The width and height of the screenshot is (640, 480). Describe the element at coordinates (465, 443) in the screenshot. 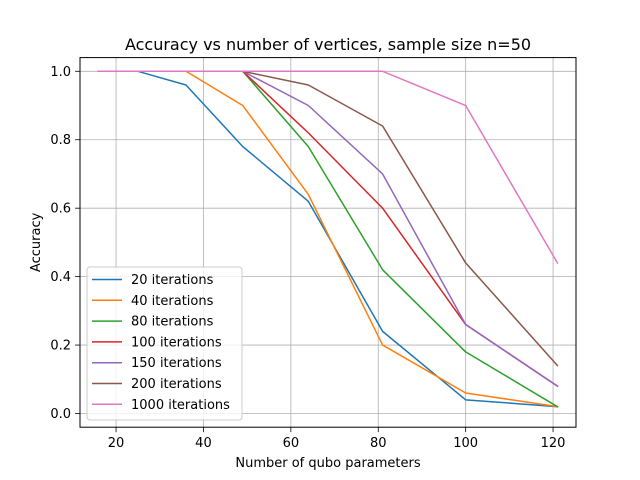

I see `x-tick-label: 100` at that location.